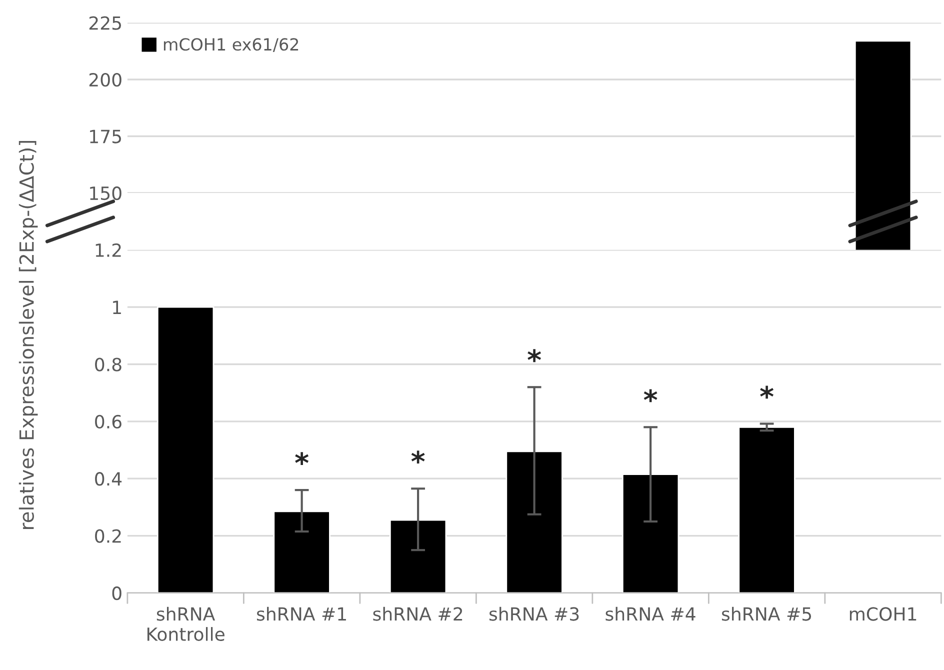 Image resolution: width=944 pixels, height=670 pixels. Describe the element at coordinates (767, 613) in the screenshot. I see `x-tick-label: shRNA #5` at that location.